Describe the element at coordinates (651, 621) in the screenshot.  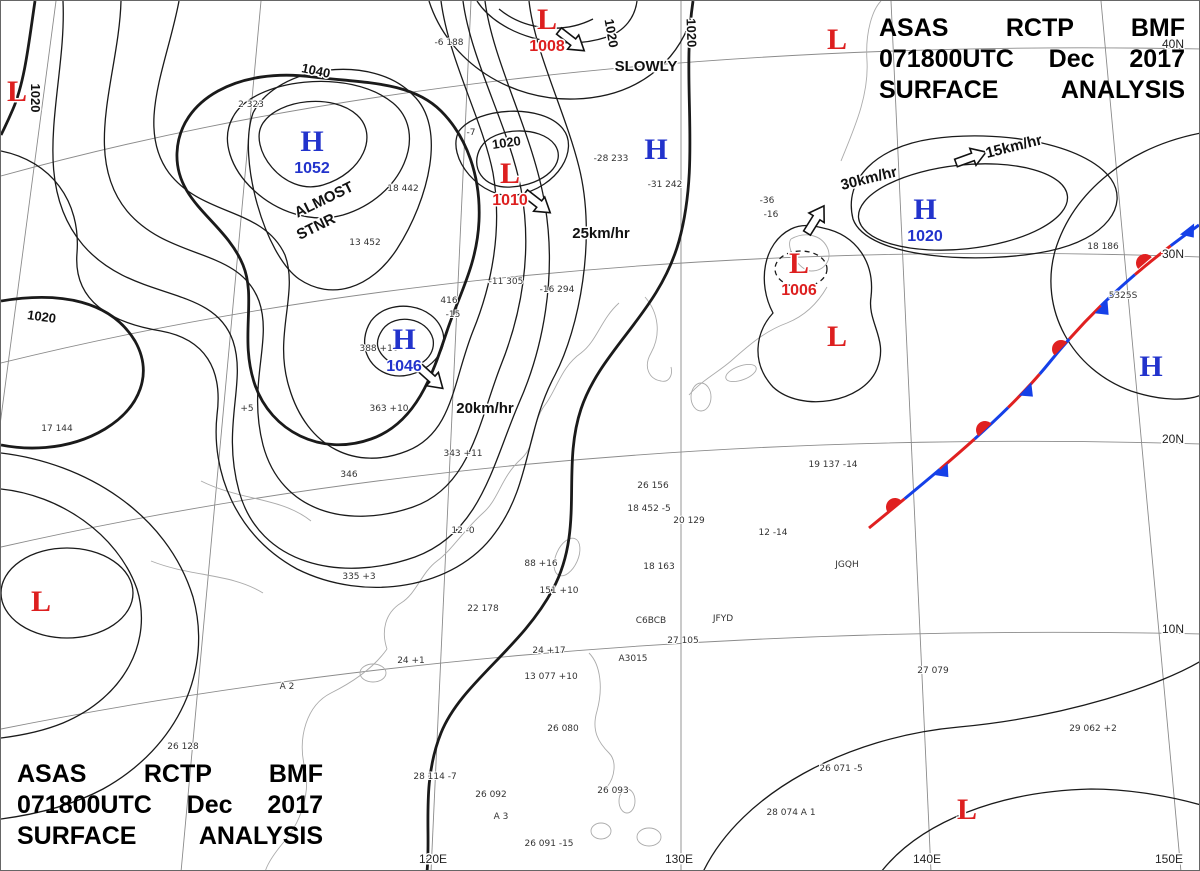
I see `station-plot: C6BCB` at that location.